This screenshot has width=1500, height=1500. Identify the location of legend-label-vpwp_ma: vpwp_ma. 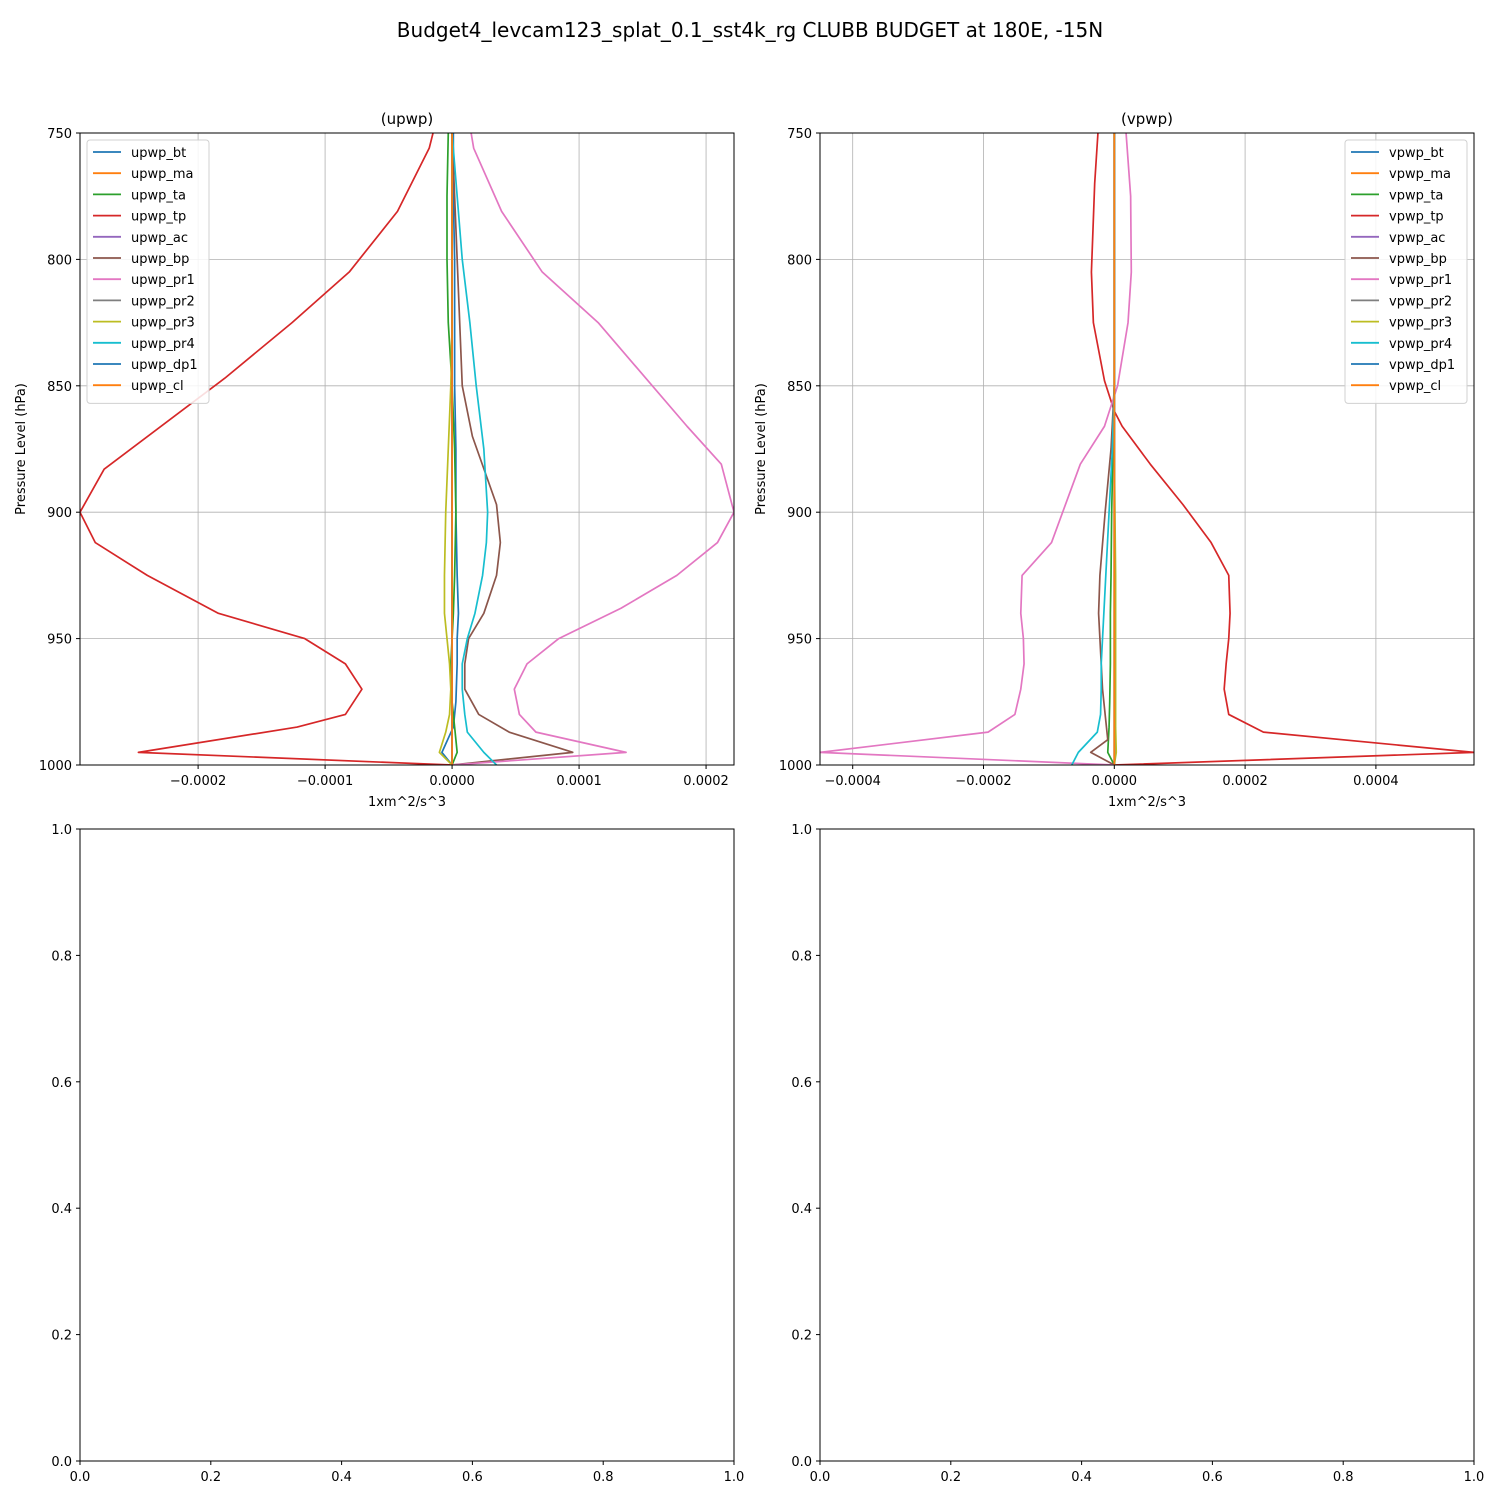
(1420, 174).